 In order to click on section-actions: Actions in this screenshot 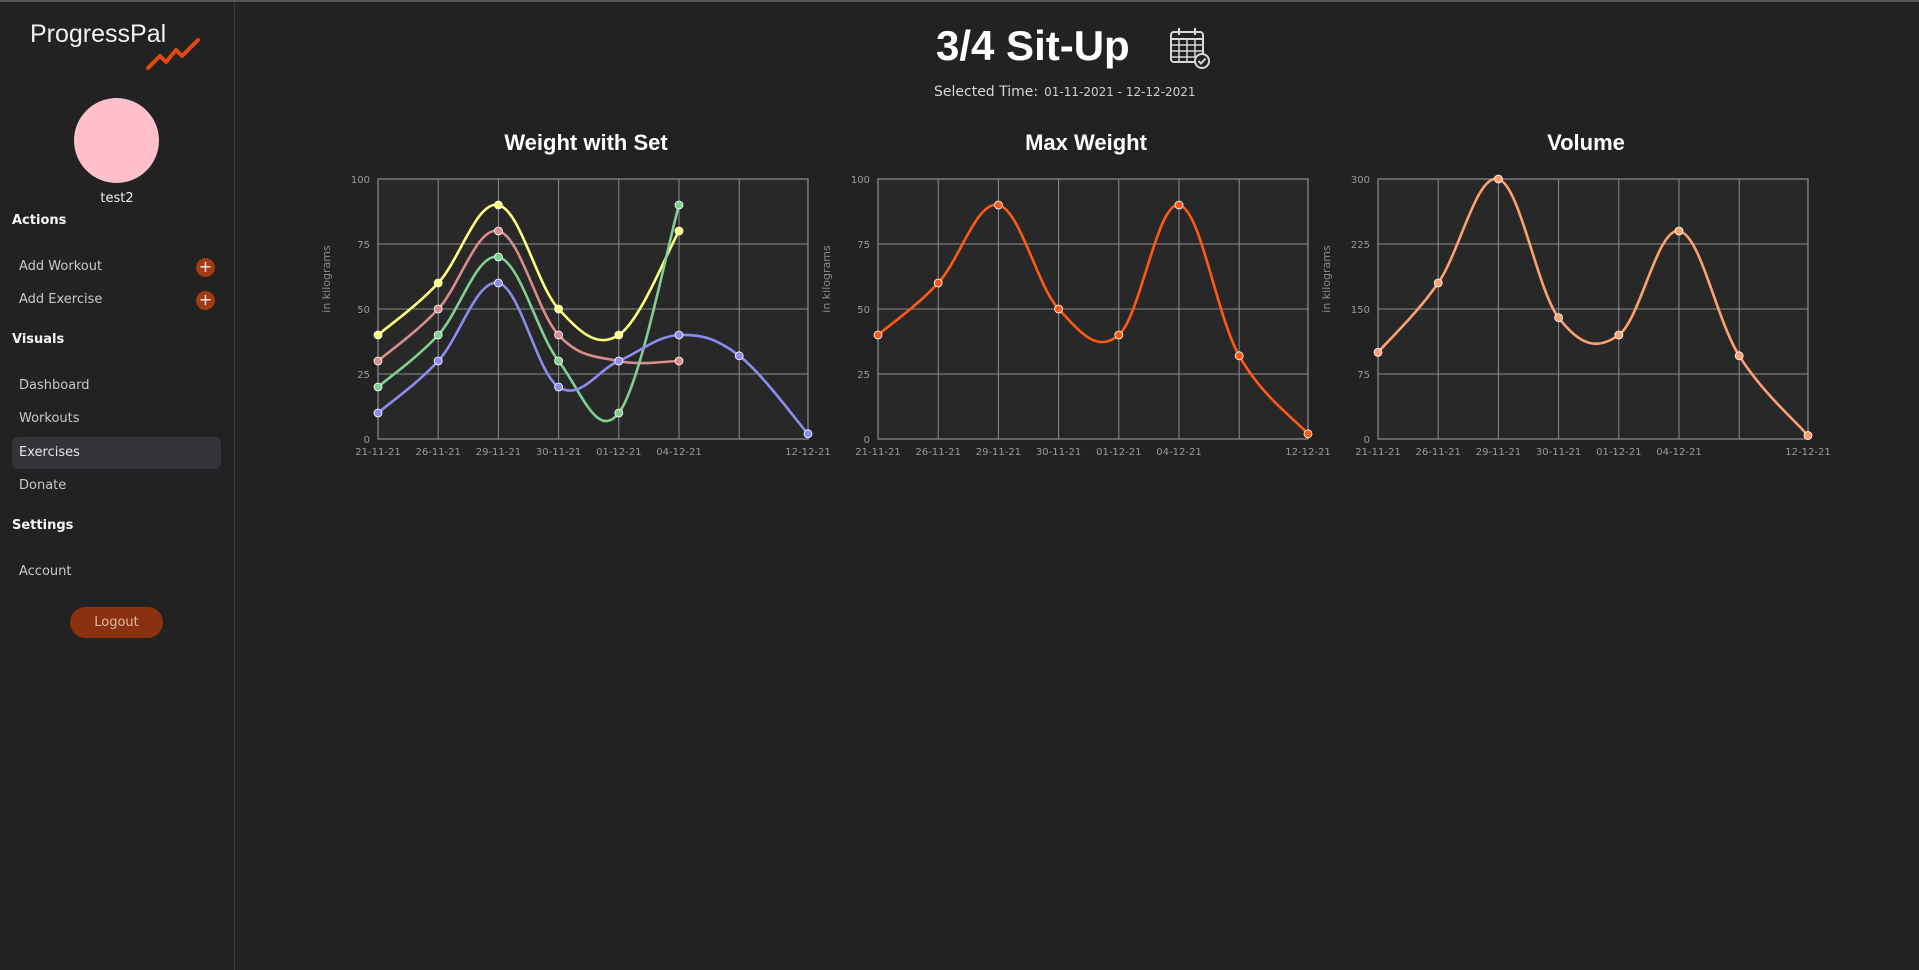, I will do `click(39, 220)`.